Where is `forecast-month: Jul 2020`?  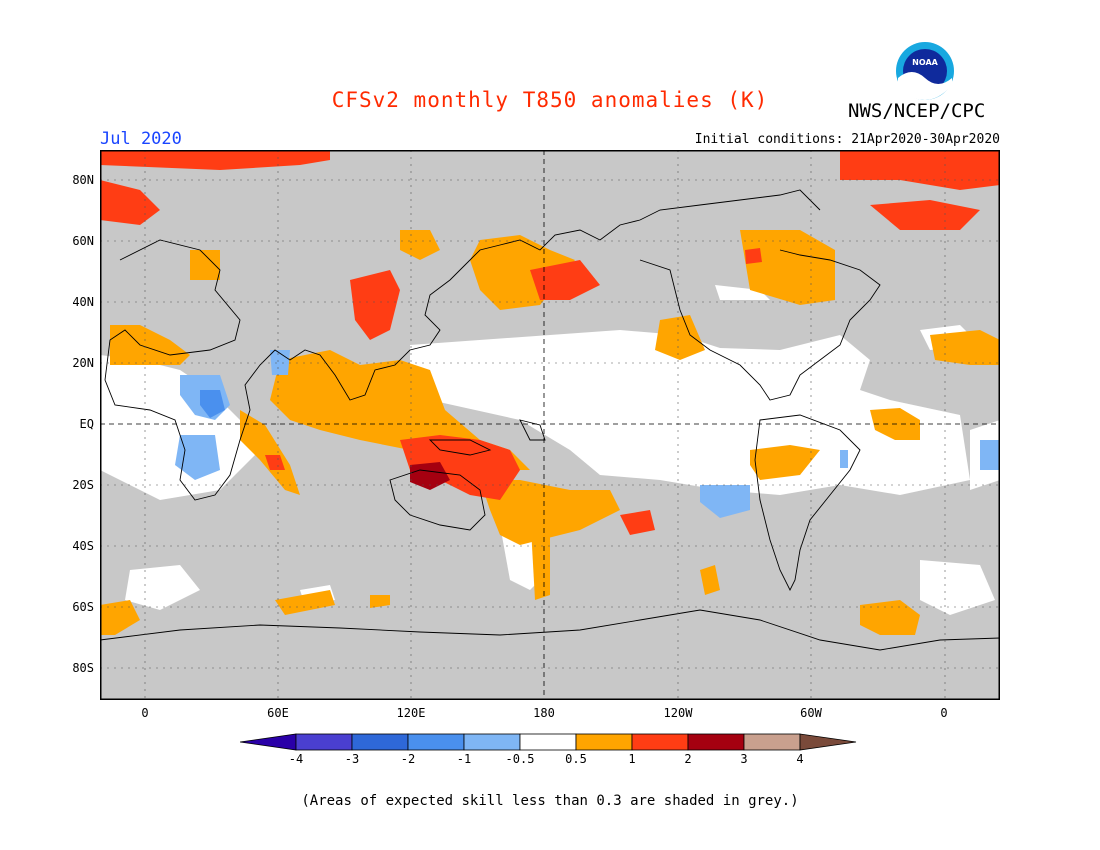 forecast-month: Jul 2020 is located at coordinates (141, 139).